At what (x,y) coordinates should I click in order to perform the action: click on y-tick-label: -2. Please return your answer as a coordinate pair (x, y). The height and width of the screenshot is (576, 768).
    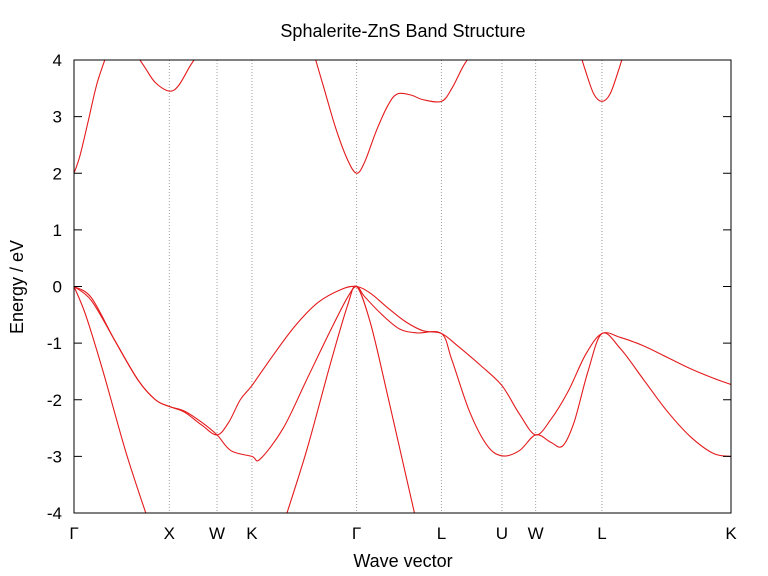
    Looking at the image, I should click on (54, 400).